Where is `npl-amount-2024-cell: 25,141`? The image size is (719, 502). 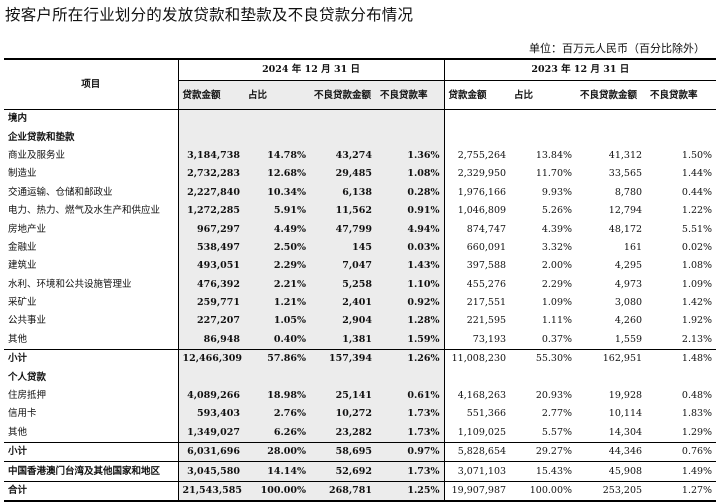 npl-amount-2024-cell: 25,141 is located at coordinates (343, 396).